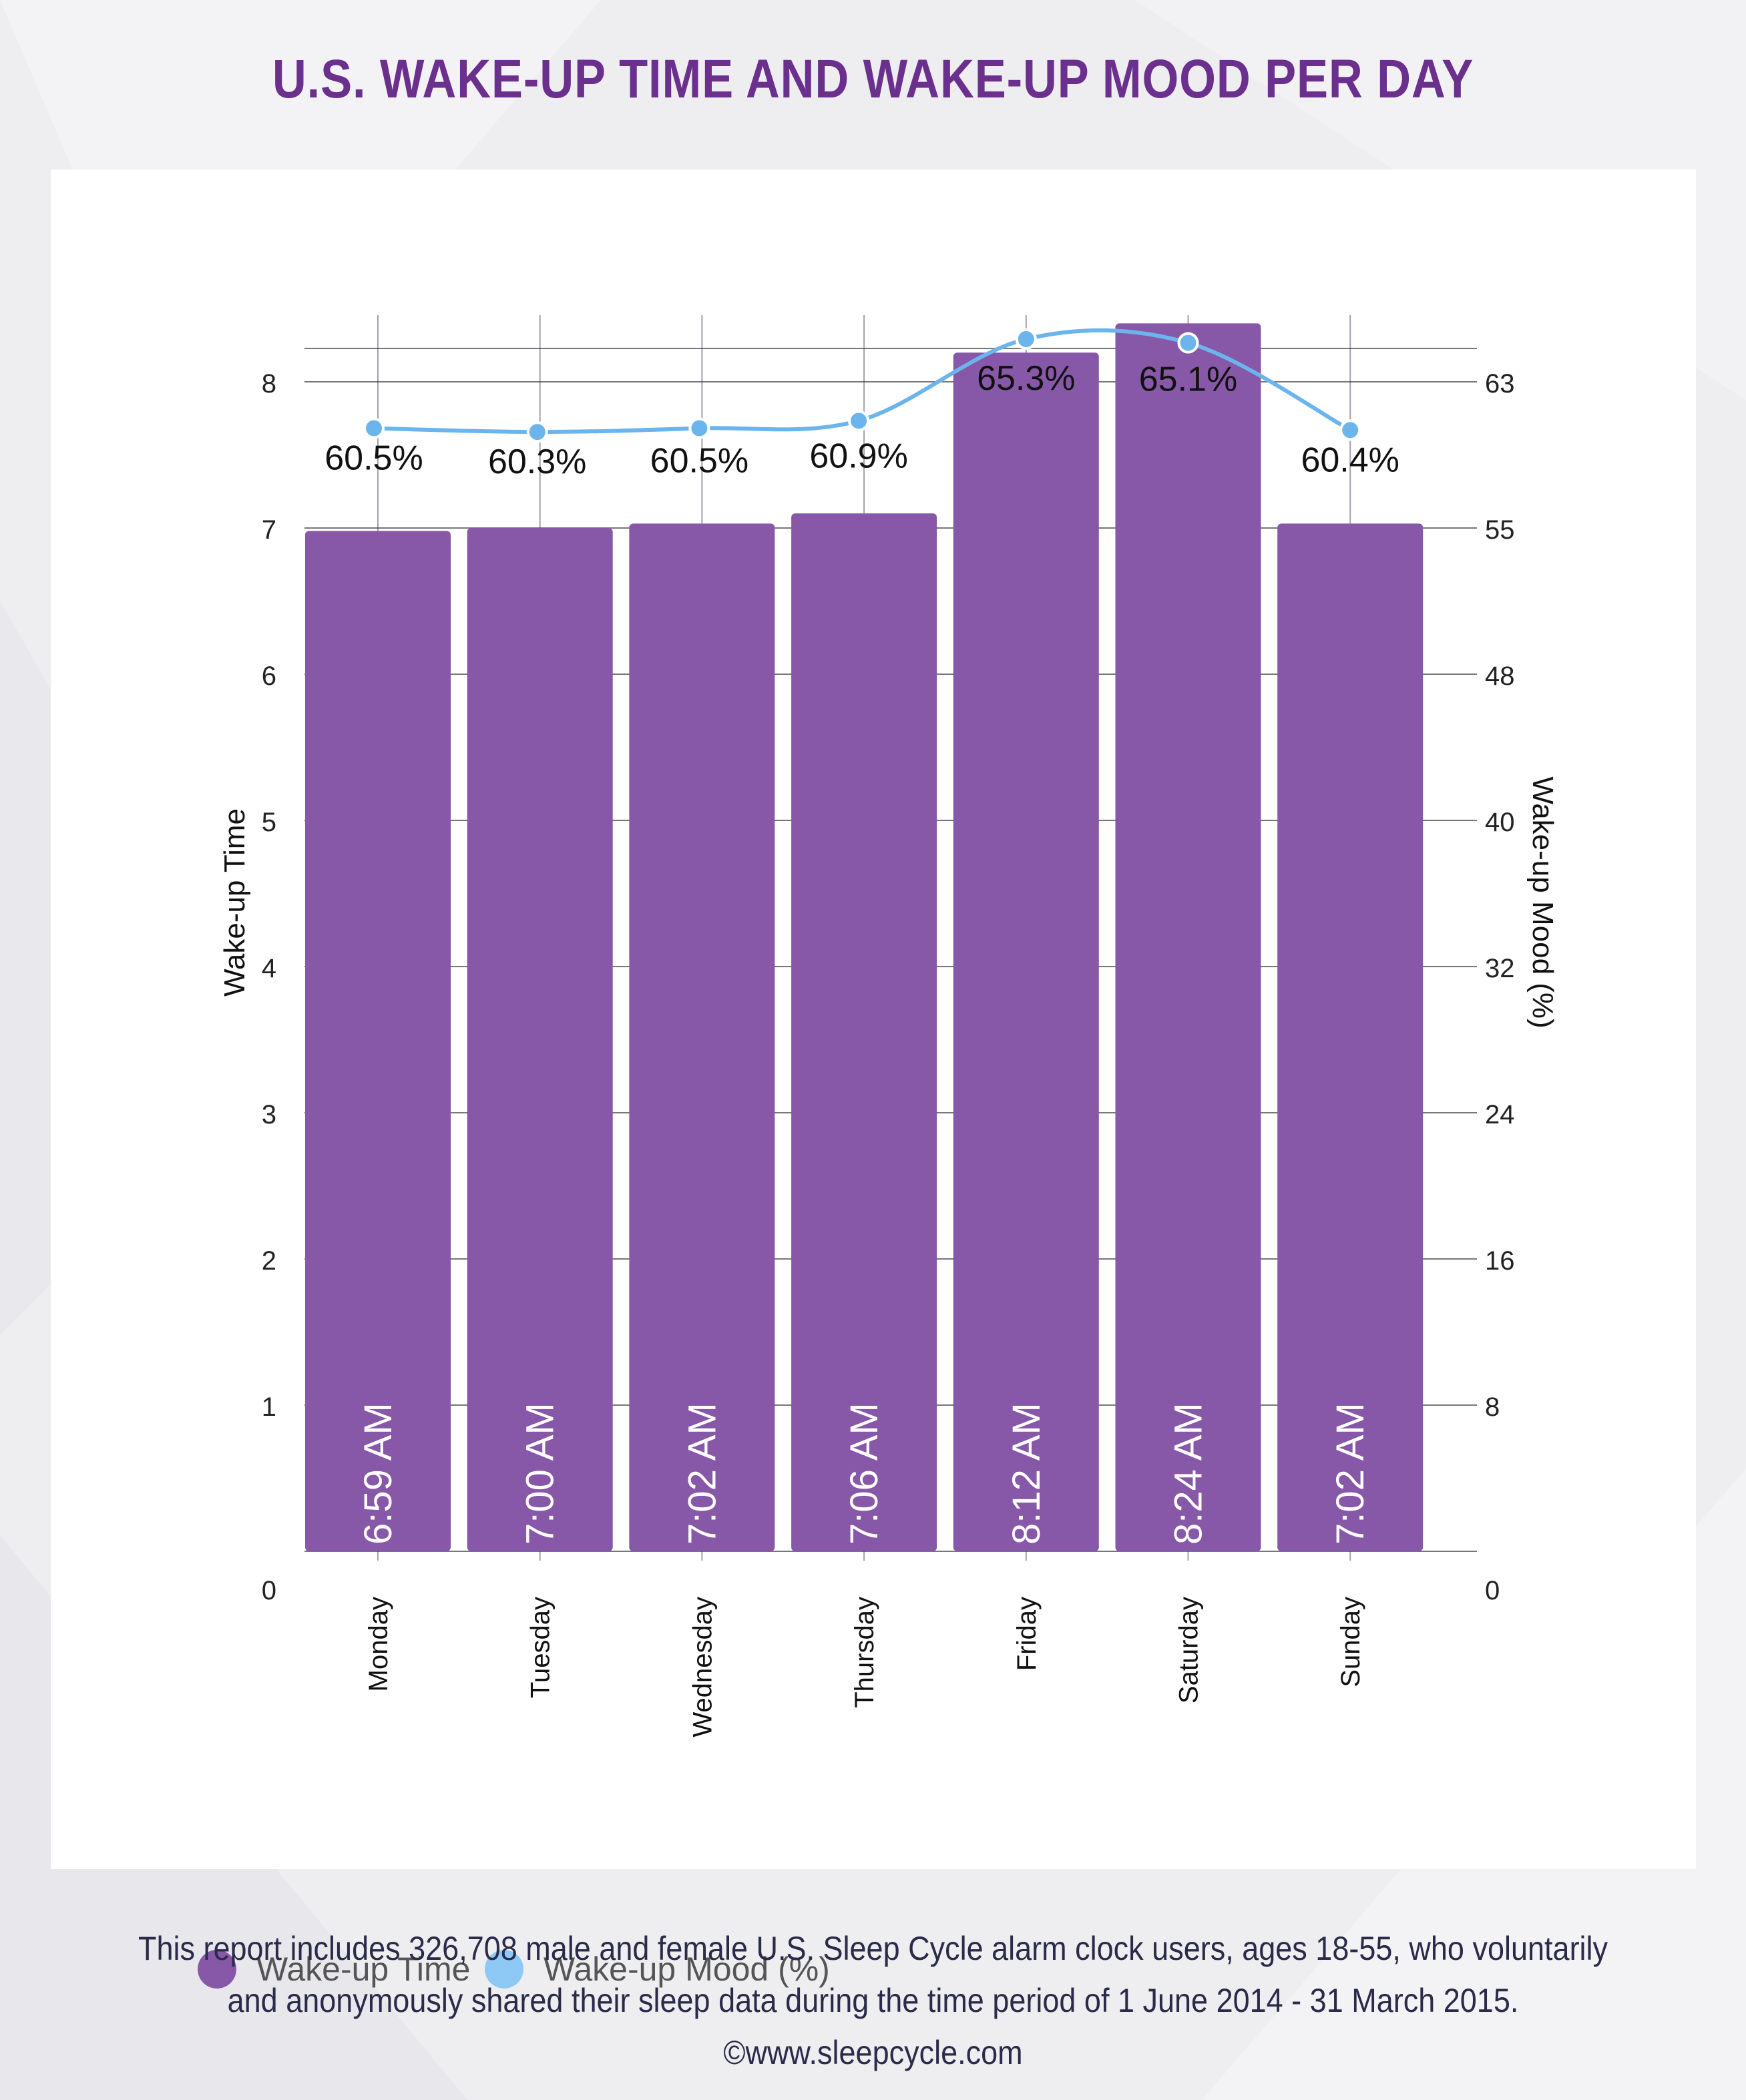 The width and height of the screenshot is (1746, 2100). I want to click on x-axis-tick-sunday: Sunday, so click(1350, 1642).